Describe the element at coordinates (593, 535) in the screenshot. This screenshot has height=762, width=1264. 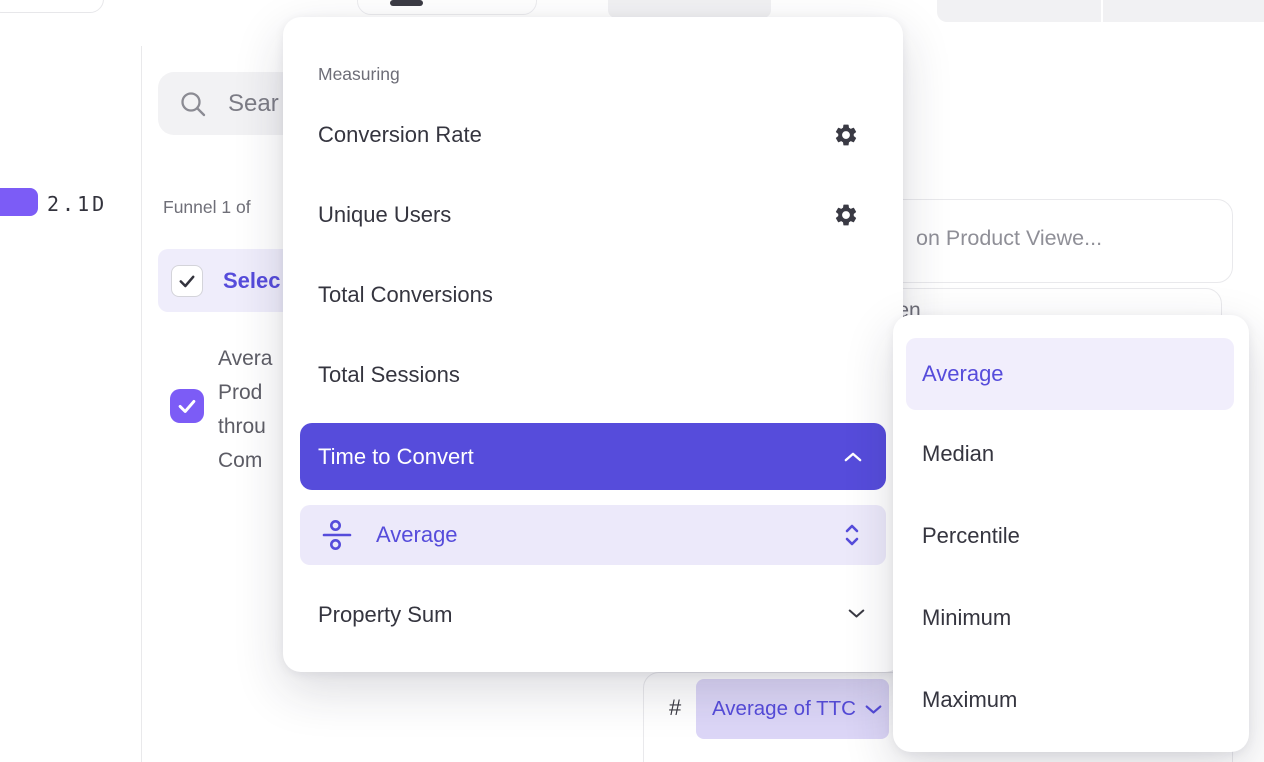
I see `ttc-aggregation-selector: Average` at that location.